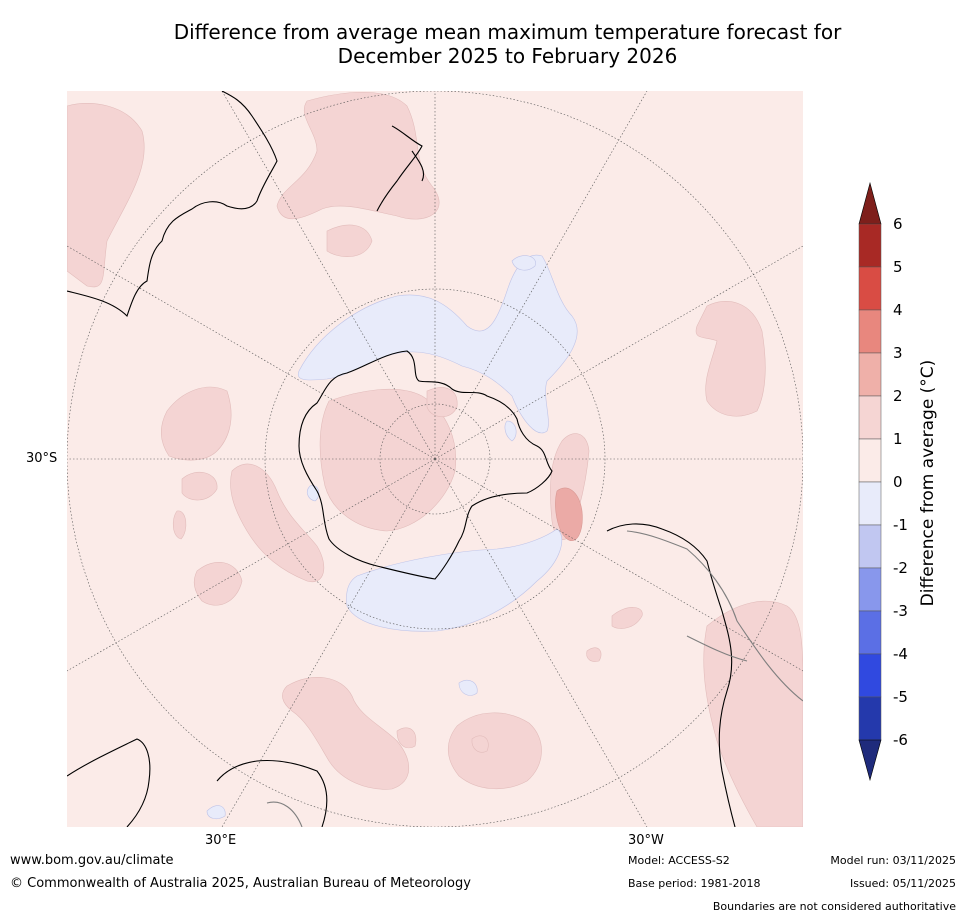 The width and height of the screenshot is (965, 919). What do you see at coordinates (900, 611) in the screenshot?
I see `colorbar-tick-label: -3` at bounding box center [900, 611].